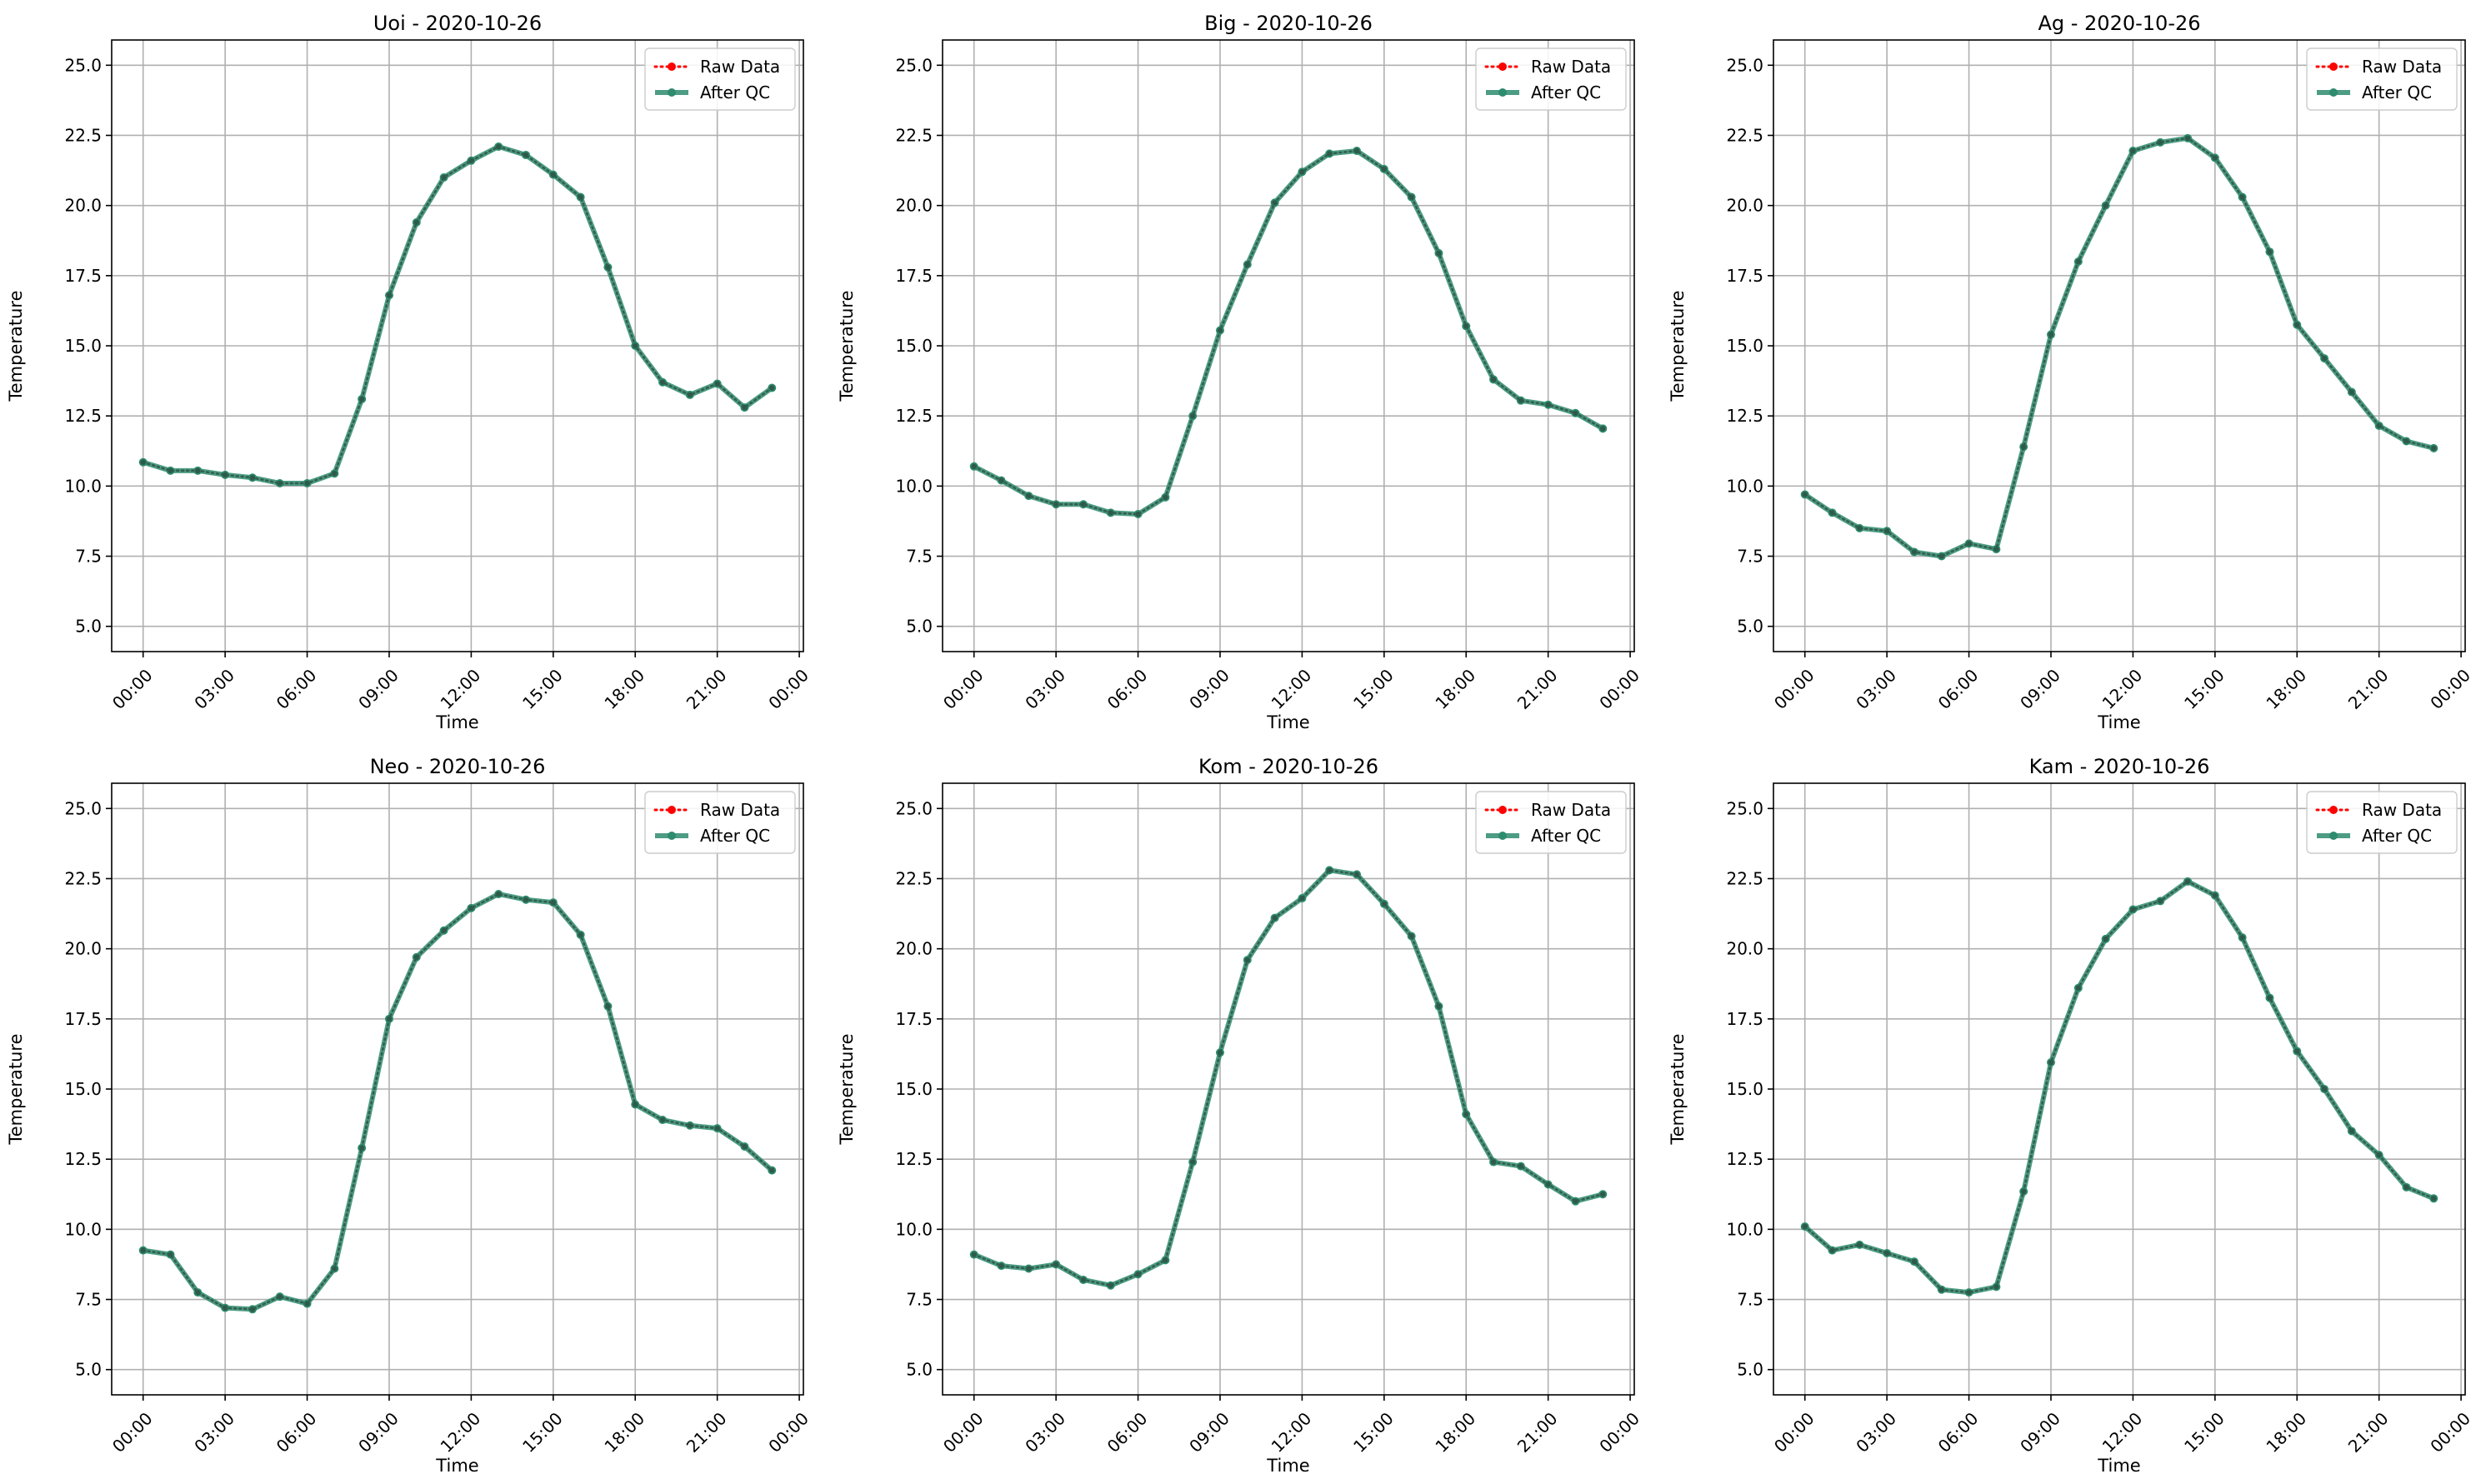 This screenshot has height=1484, width=2486. Describe the element at coordinates (914, 135) in the screenshot. I see `y-tick-label: 22.5` at that location.